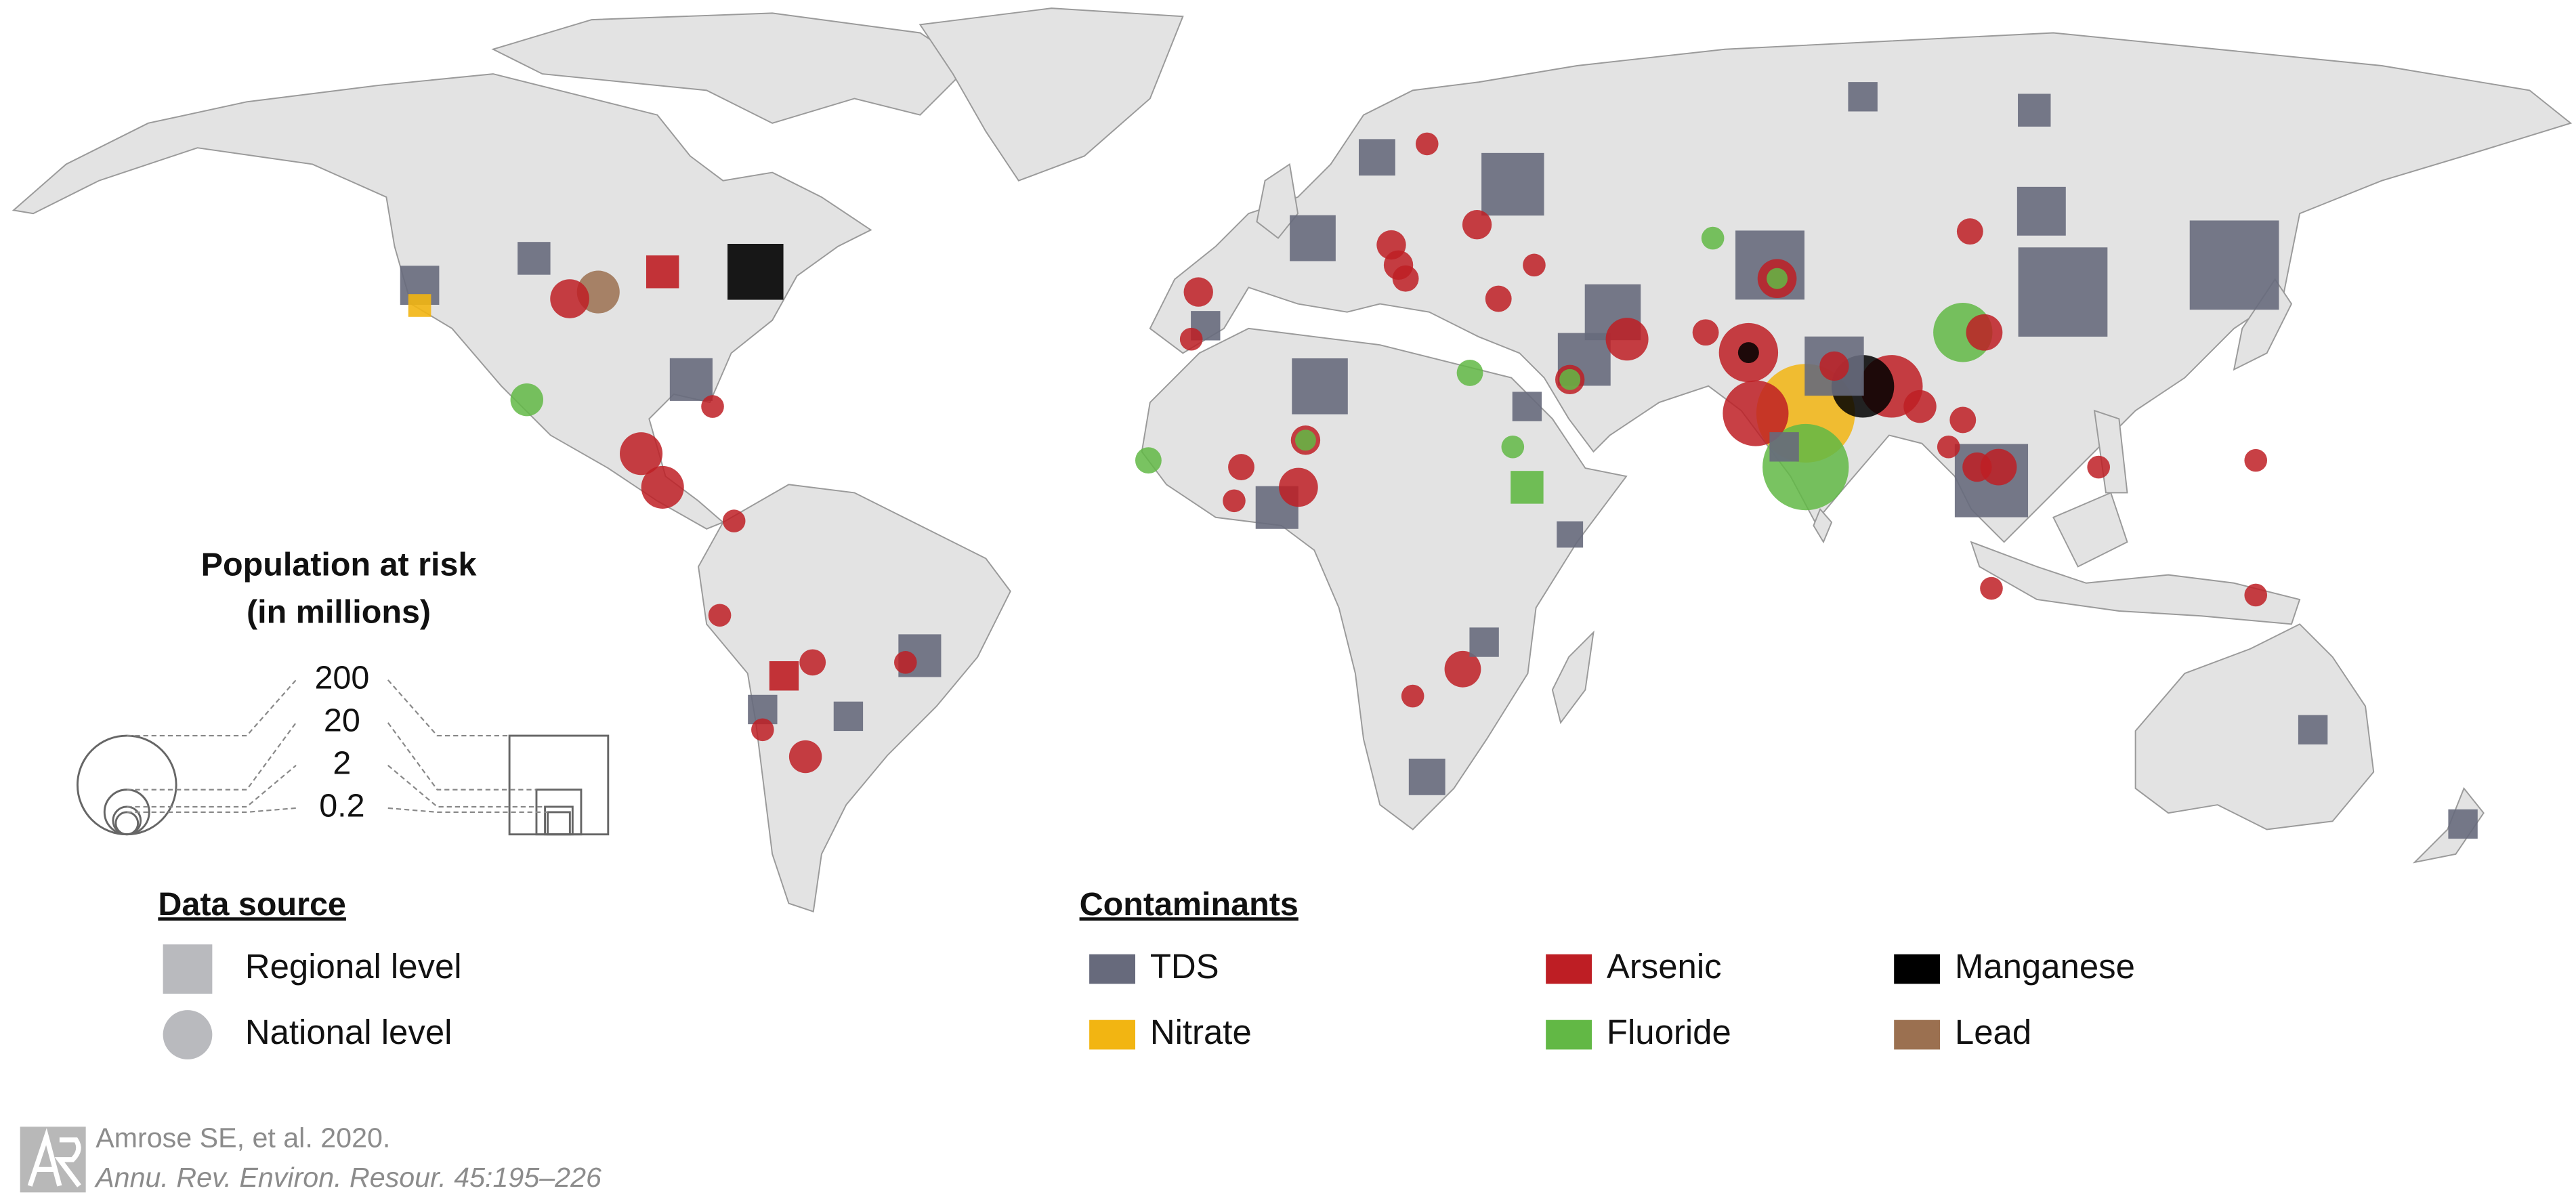 The height and width of the screenshot is (1199, 2576). What do you see at coordinates (342, 764) in the screenshot?
I see `size-legend-label: 2` at bounding box center [342, 764].